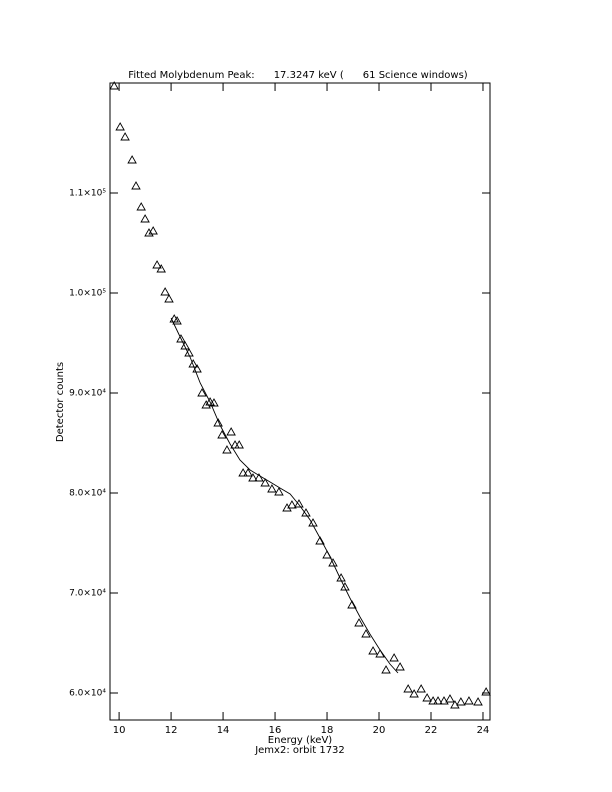 The width and height of the screenshot is (612, 792). Describe the element at coordinates (60, 402) in the screenshot. I see `y-axis-label: Detector counts` at that location.